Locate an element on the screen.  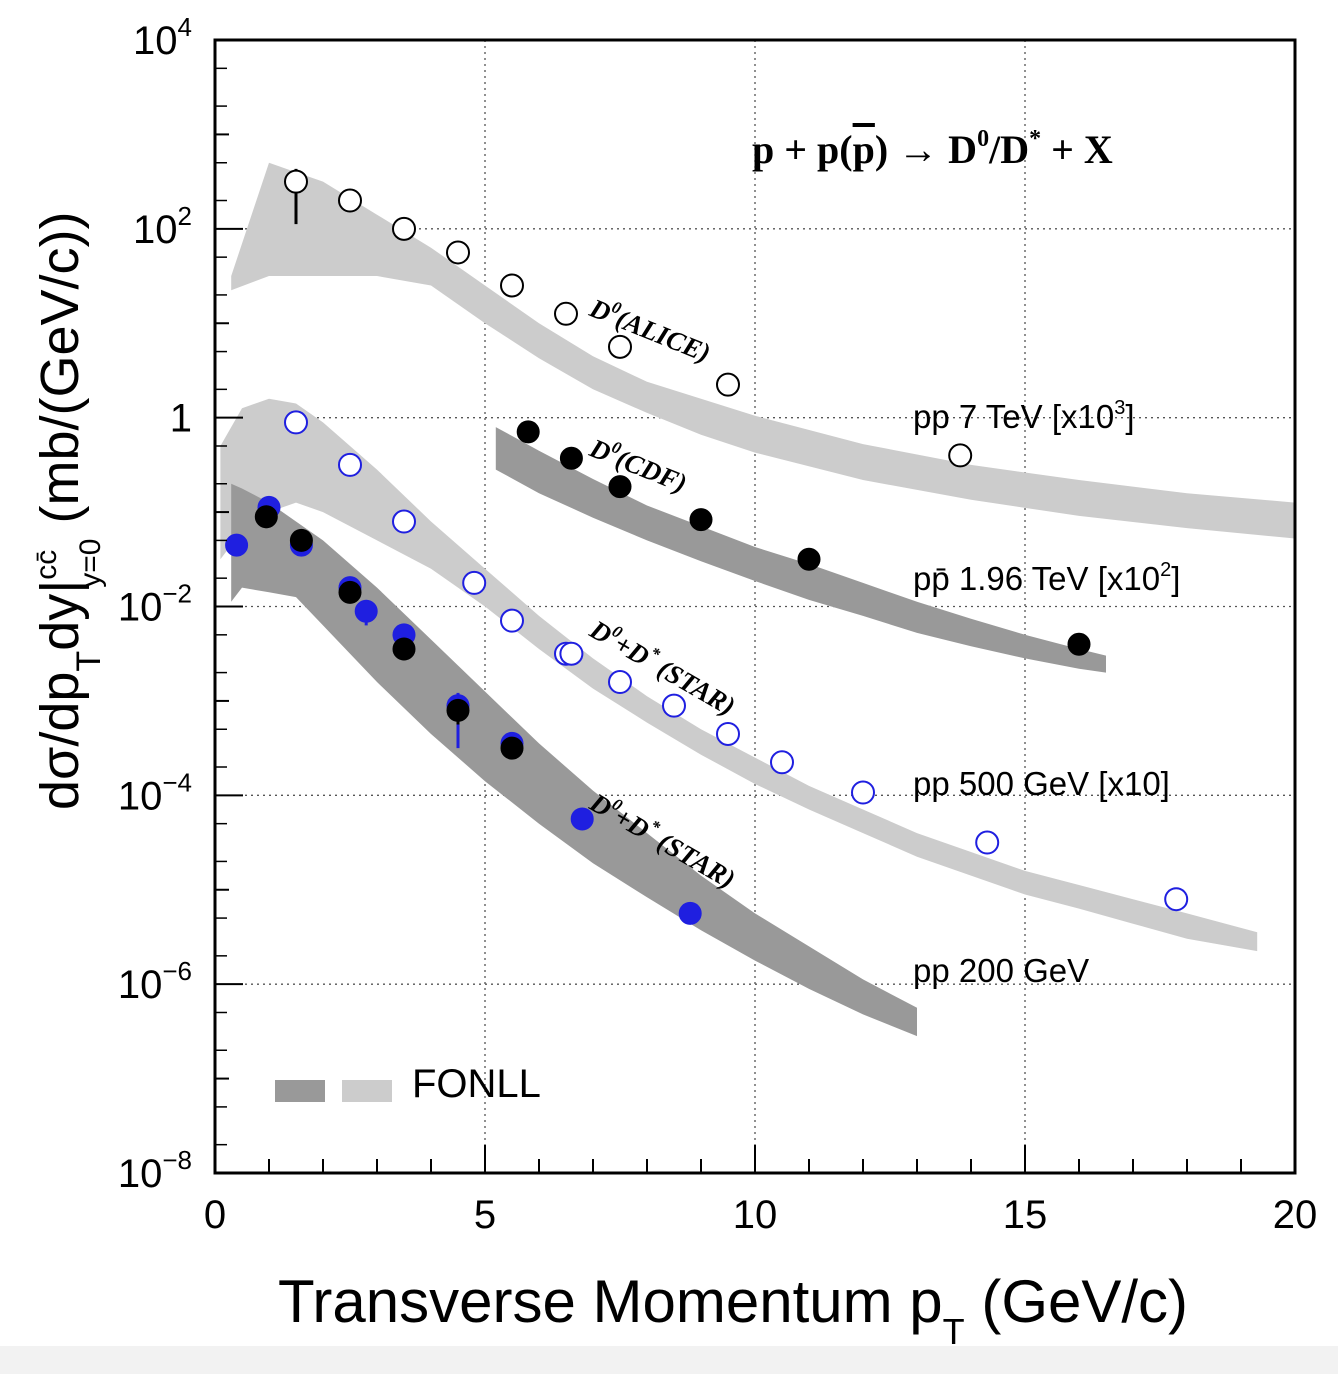
legend-label: FONLL is located at coordinates (476, 1084).